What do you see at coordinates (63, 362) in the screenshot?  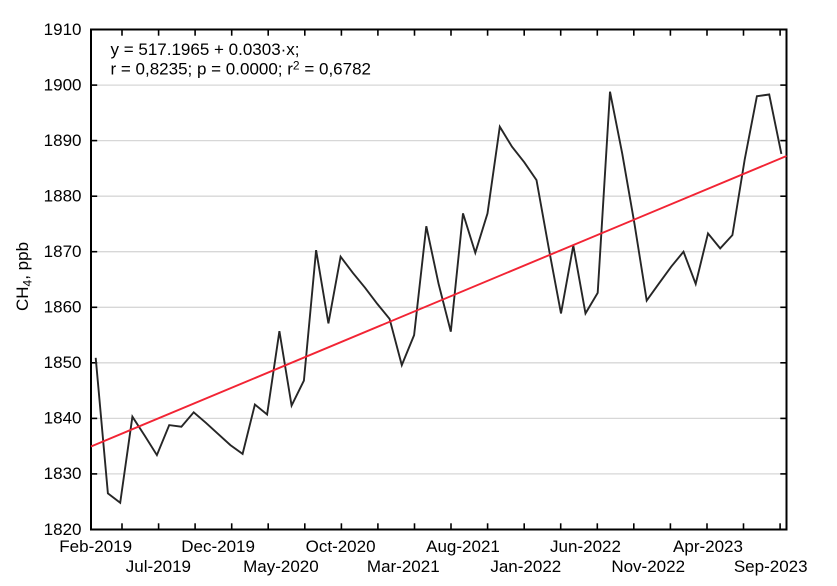 I see `svg-text: 1850` at bounding box center [63, 362].